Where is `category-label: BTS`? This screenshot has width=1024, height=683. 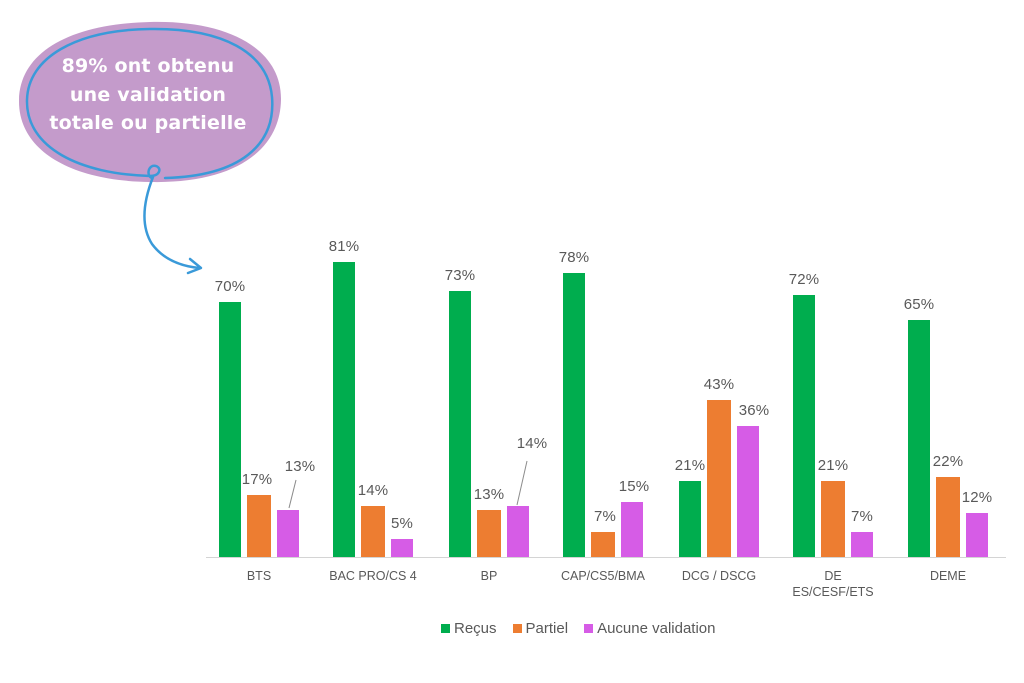
category-label: BTS is located at coordinates (259, 576).